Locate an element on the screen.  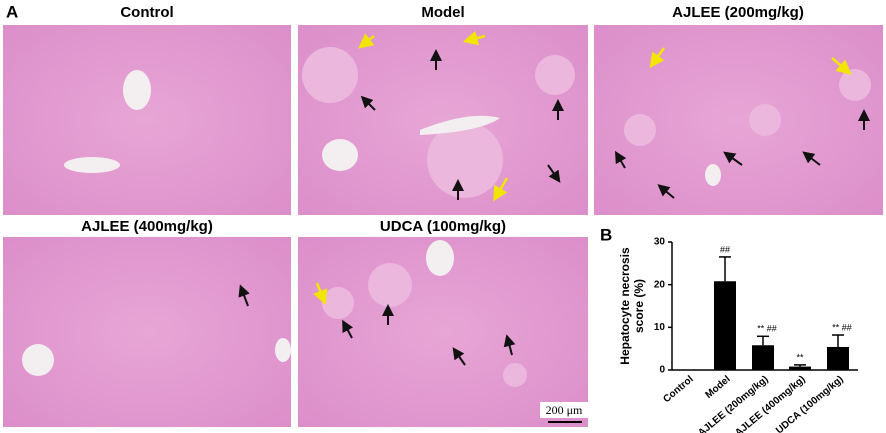
panel-title: AJLEE (400mg/kg) is located at coordinates (147, 226).